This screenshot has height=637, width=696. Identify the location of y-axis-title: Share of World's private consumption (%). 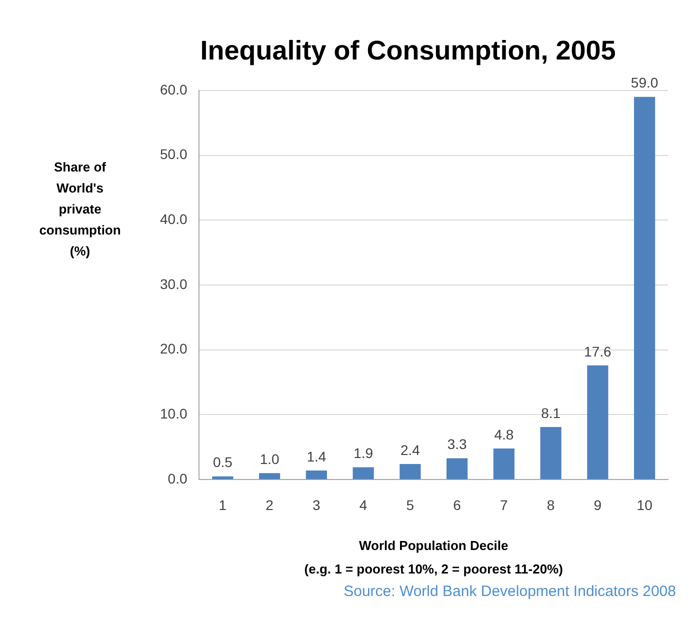
(80, 209).